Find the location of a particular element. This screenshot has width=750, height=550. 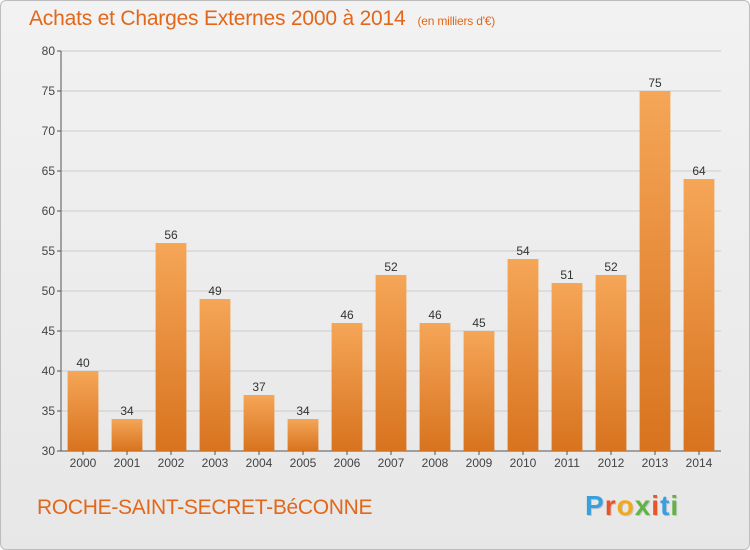

x-tick-label-2012: 2012 is located at coordinates (611, 463).